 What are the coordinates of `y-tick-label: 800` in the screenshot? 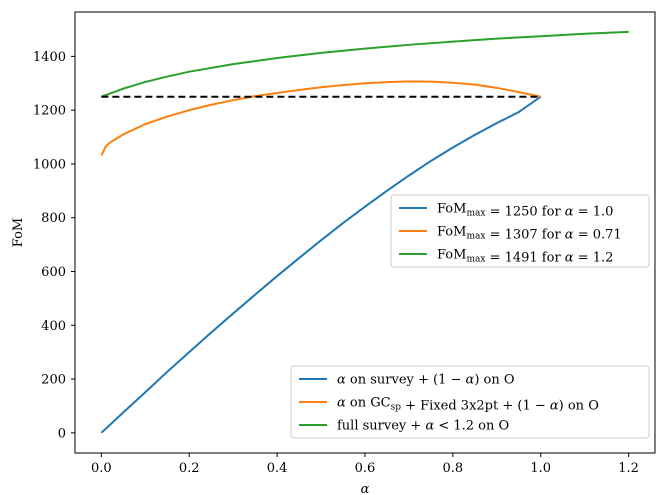 It's located at (53, 218).